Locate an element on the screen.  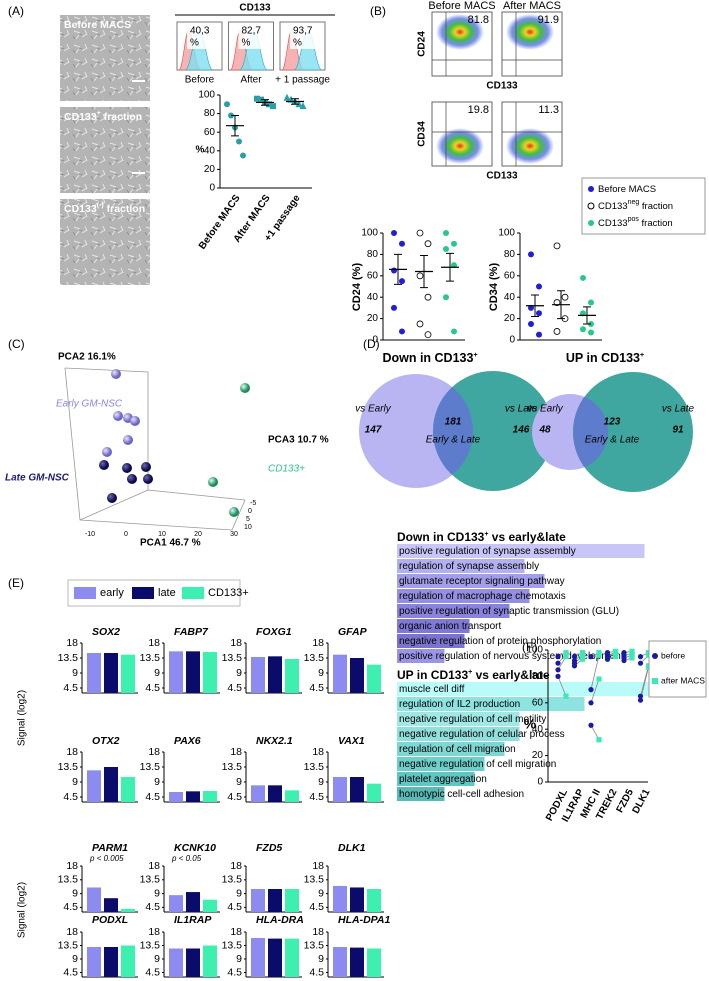
venn-circle is located at coordinates (633, 432).